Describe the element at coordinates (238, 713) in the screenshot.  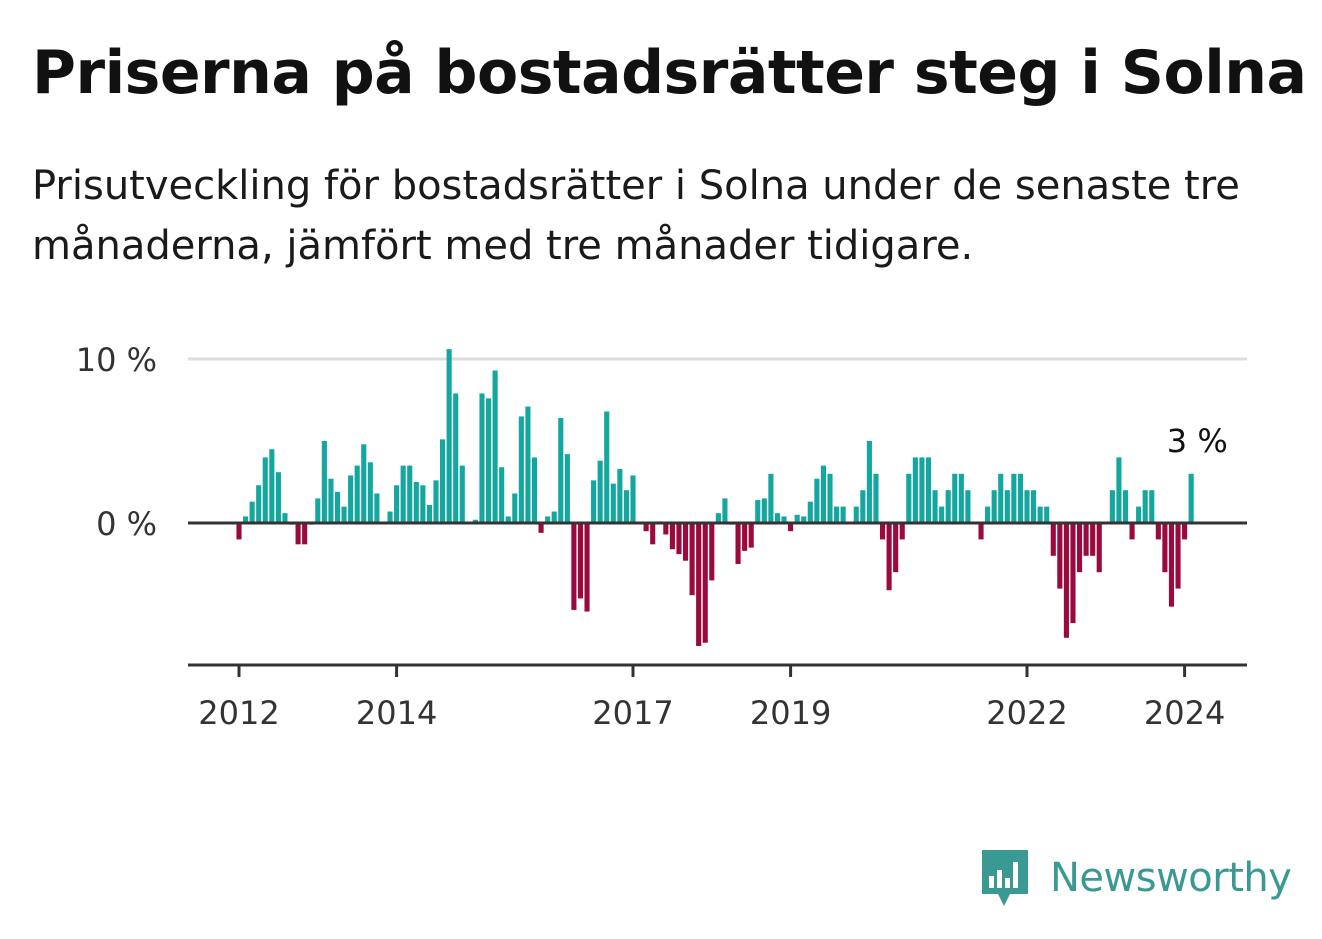
I see `x-tick-label: 2012` at that location.